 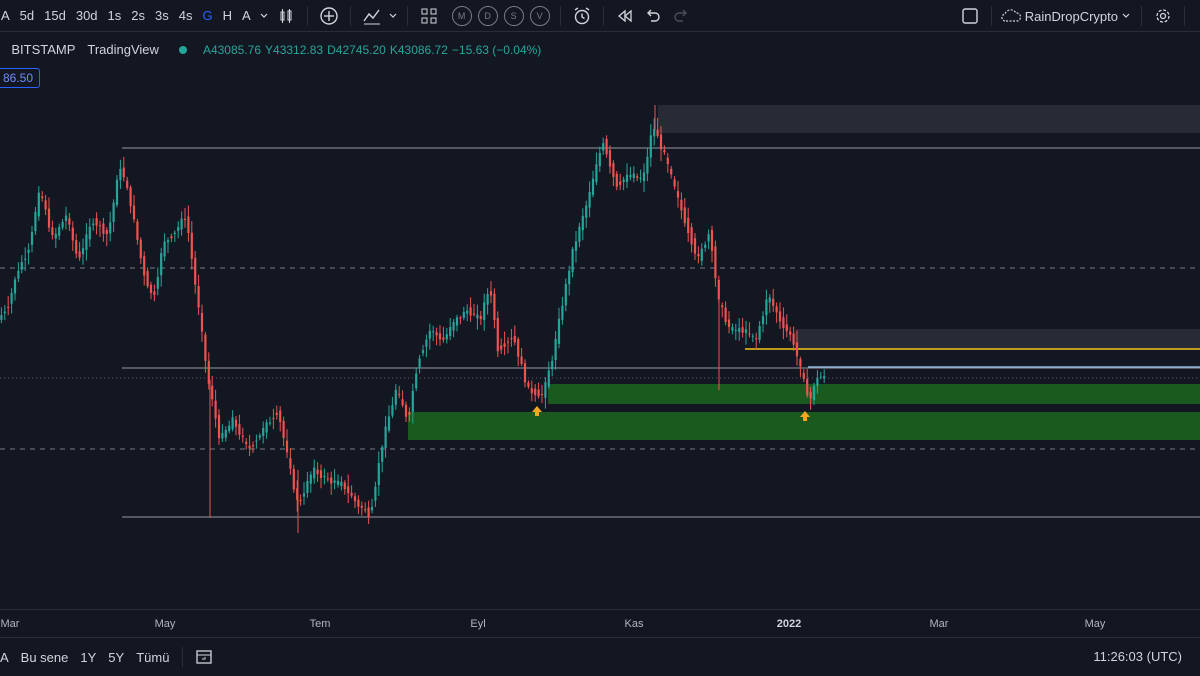 What do you see at coordinates (487, 15) in the screenshot?
I see `indicator-d-button: D` at bounding box center [487, 15].